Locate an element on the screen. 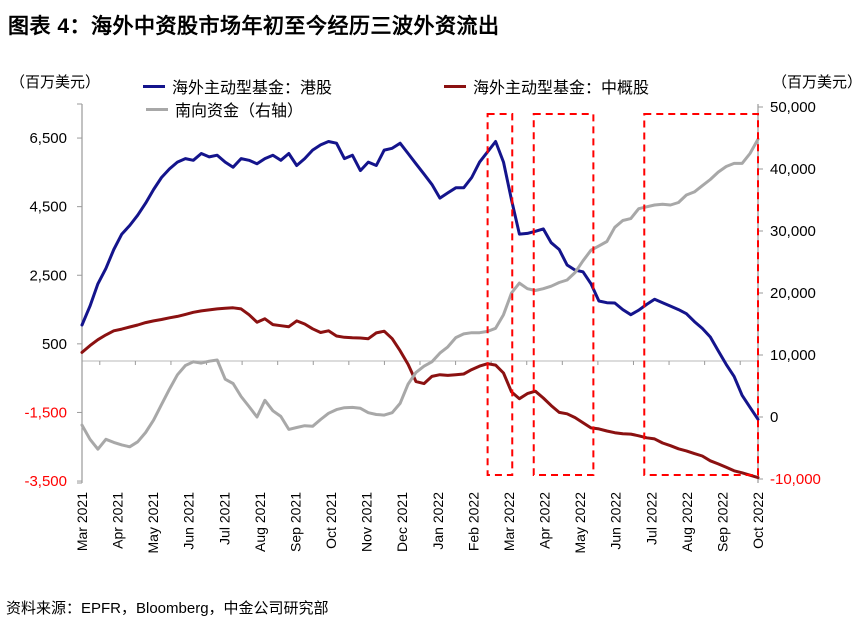  right-axis-tick-label: -10,000 is located at coordinates (795, 479).